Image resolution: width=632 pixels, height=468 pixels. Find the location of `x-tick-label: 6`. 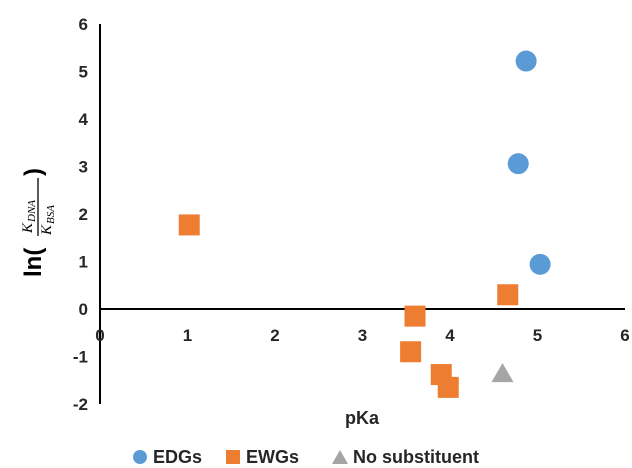

x-tick-label: 6 is located at coordinates (624, 335).